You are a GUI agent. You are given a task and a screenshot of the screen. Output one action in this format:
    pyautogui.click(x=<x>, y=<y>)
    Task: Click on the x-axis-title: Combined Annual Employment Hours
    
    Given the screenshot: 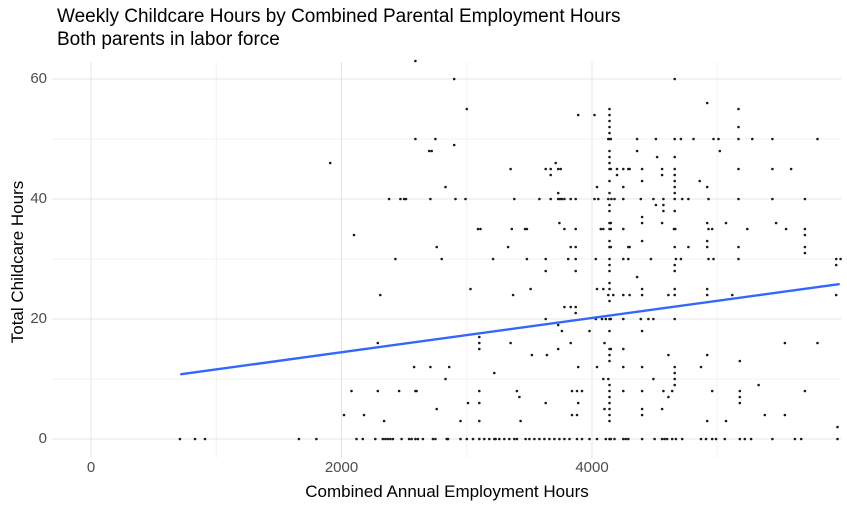 What is the action you would take?
    pyautogui.click(x=447, y=491)
    